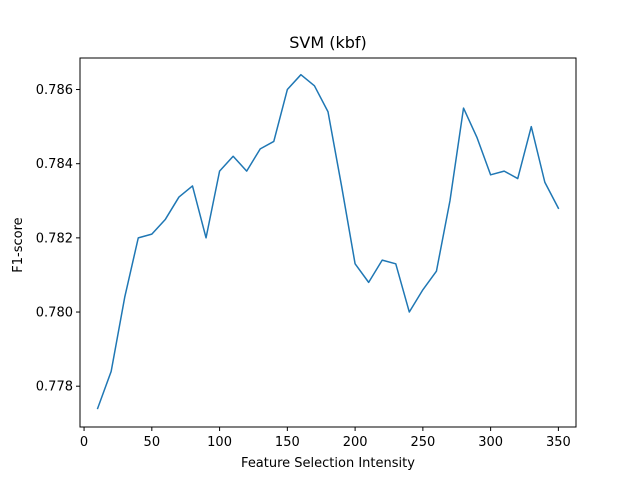  I want to click on x-tick-label: 150, so click(287, 442).